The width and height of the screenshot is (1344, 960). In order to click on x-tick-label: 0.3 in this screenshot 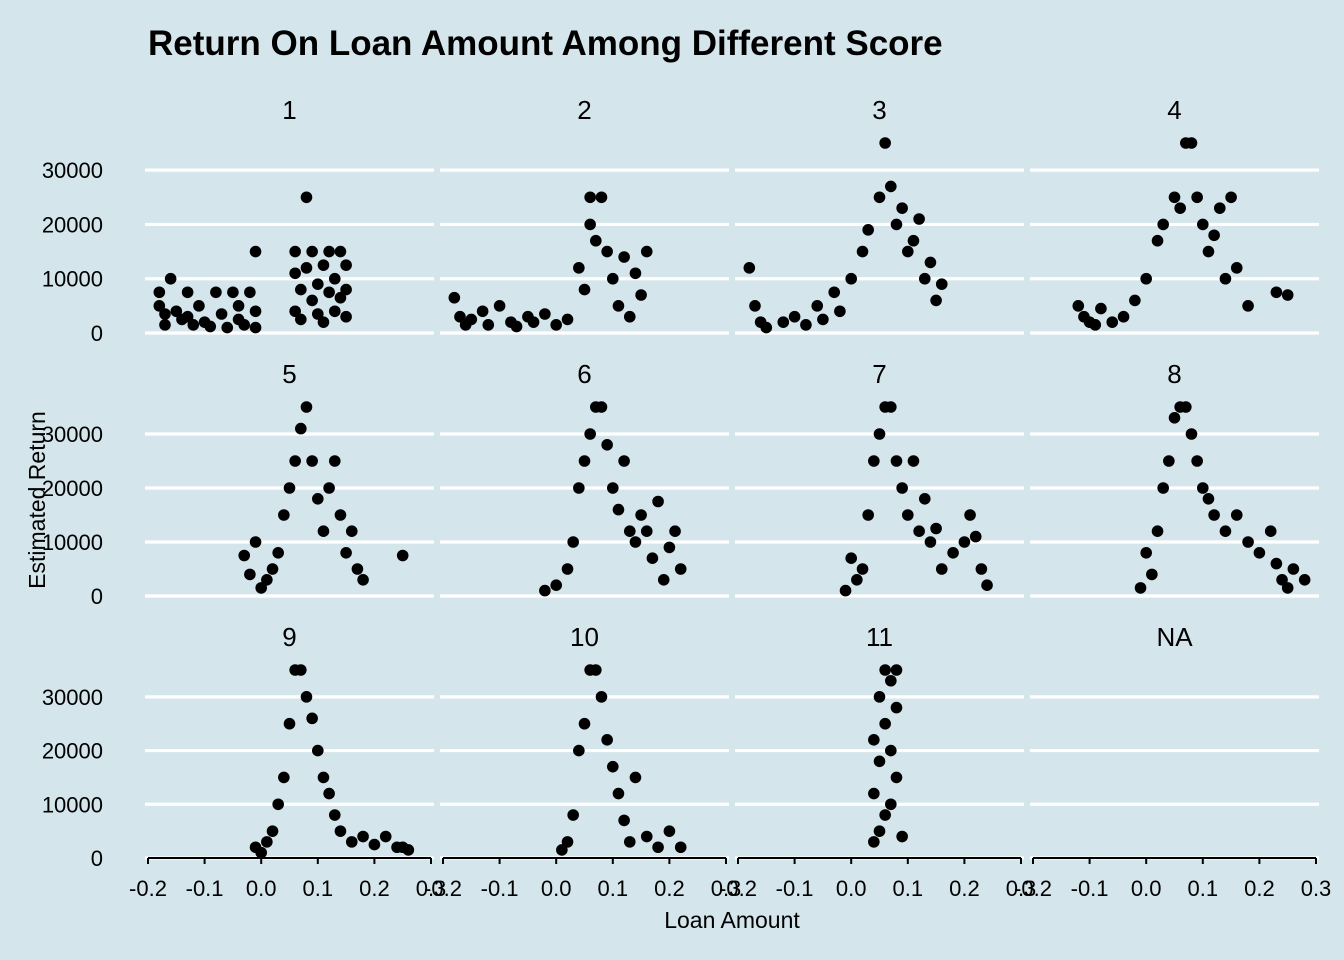, I will do `click(431, 888)`.